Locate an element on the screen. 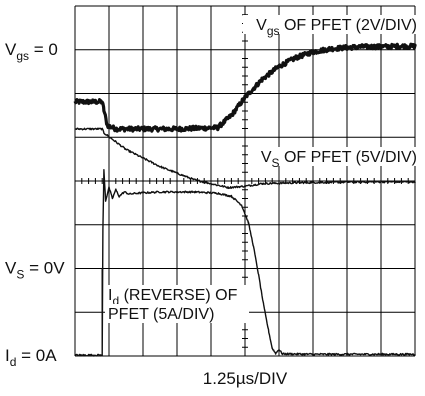  vs-trace-label-bg is located at coordinates (336, 156).